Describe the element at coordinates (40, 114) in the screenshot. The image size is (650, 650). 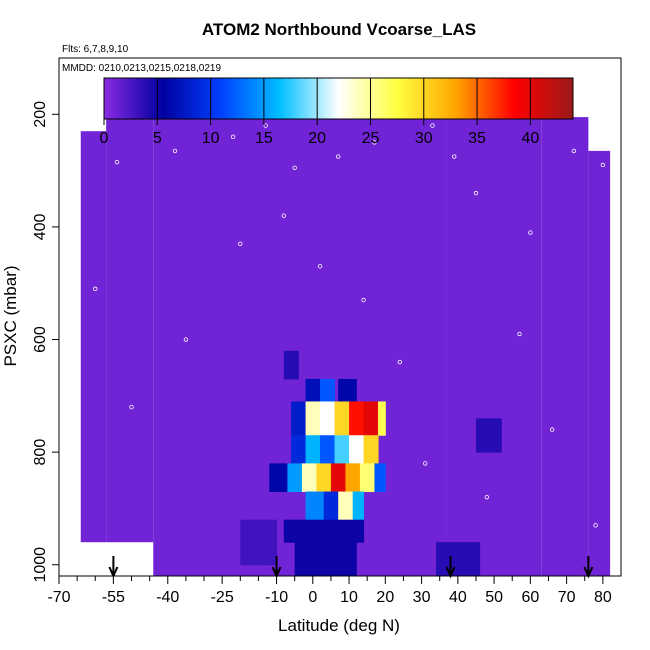
I see `y-tick-label: 200` at that location.